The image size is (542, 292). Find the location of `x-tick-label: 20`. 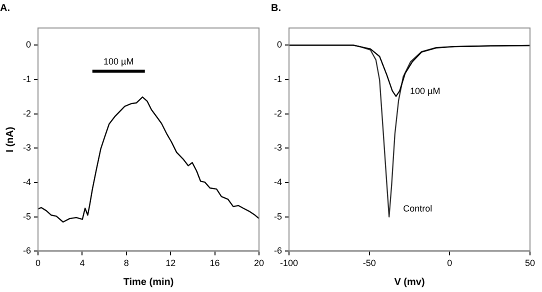

x-tick-label: 20 is located at coordinates (259, 263).